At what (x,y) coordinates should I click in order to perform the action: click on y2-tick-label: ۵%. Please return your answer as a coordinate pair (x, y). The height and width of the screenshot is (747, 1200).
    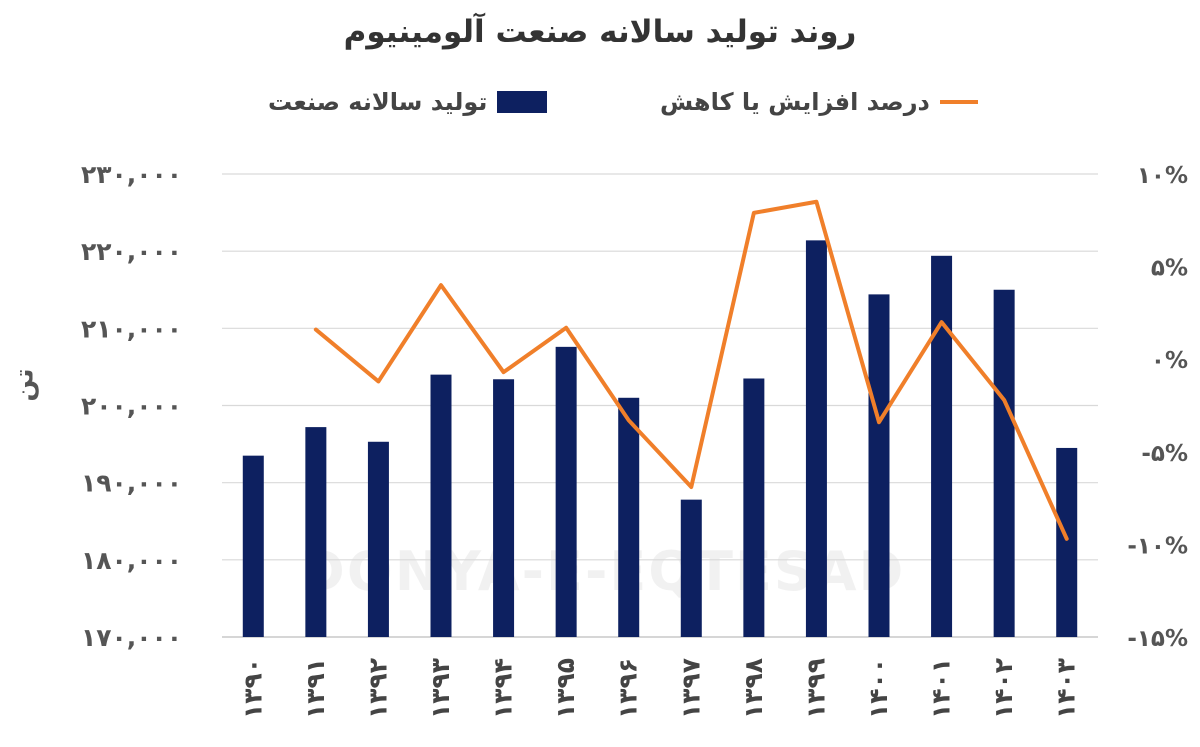
    Looking at the image, I should click on (1169, 269).